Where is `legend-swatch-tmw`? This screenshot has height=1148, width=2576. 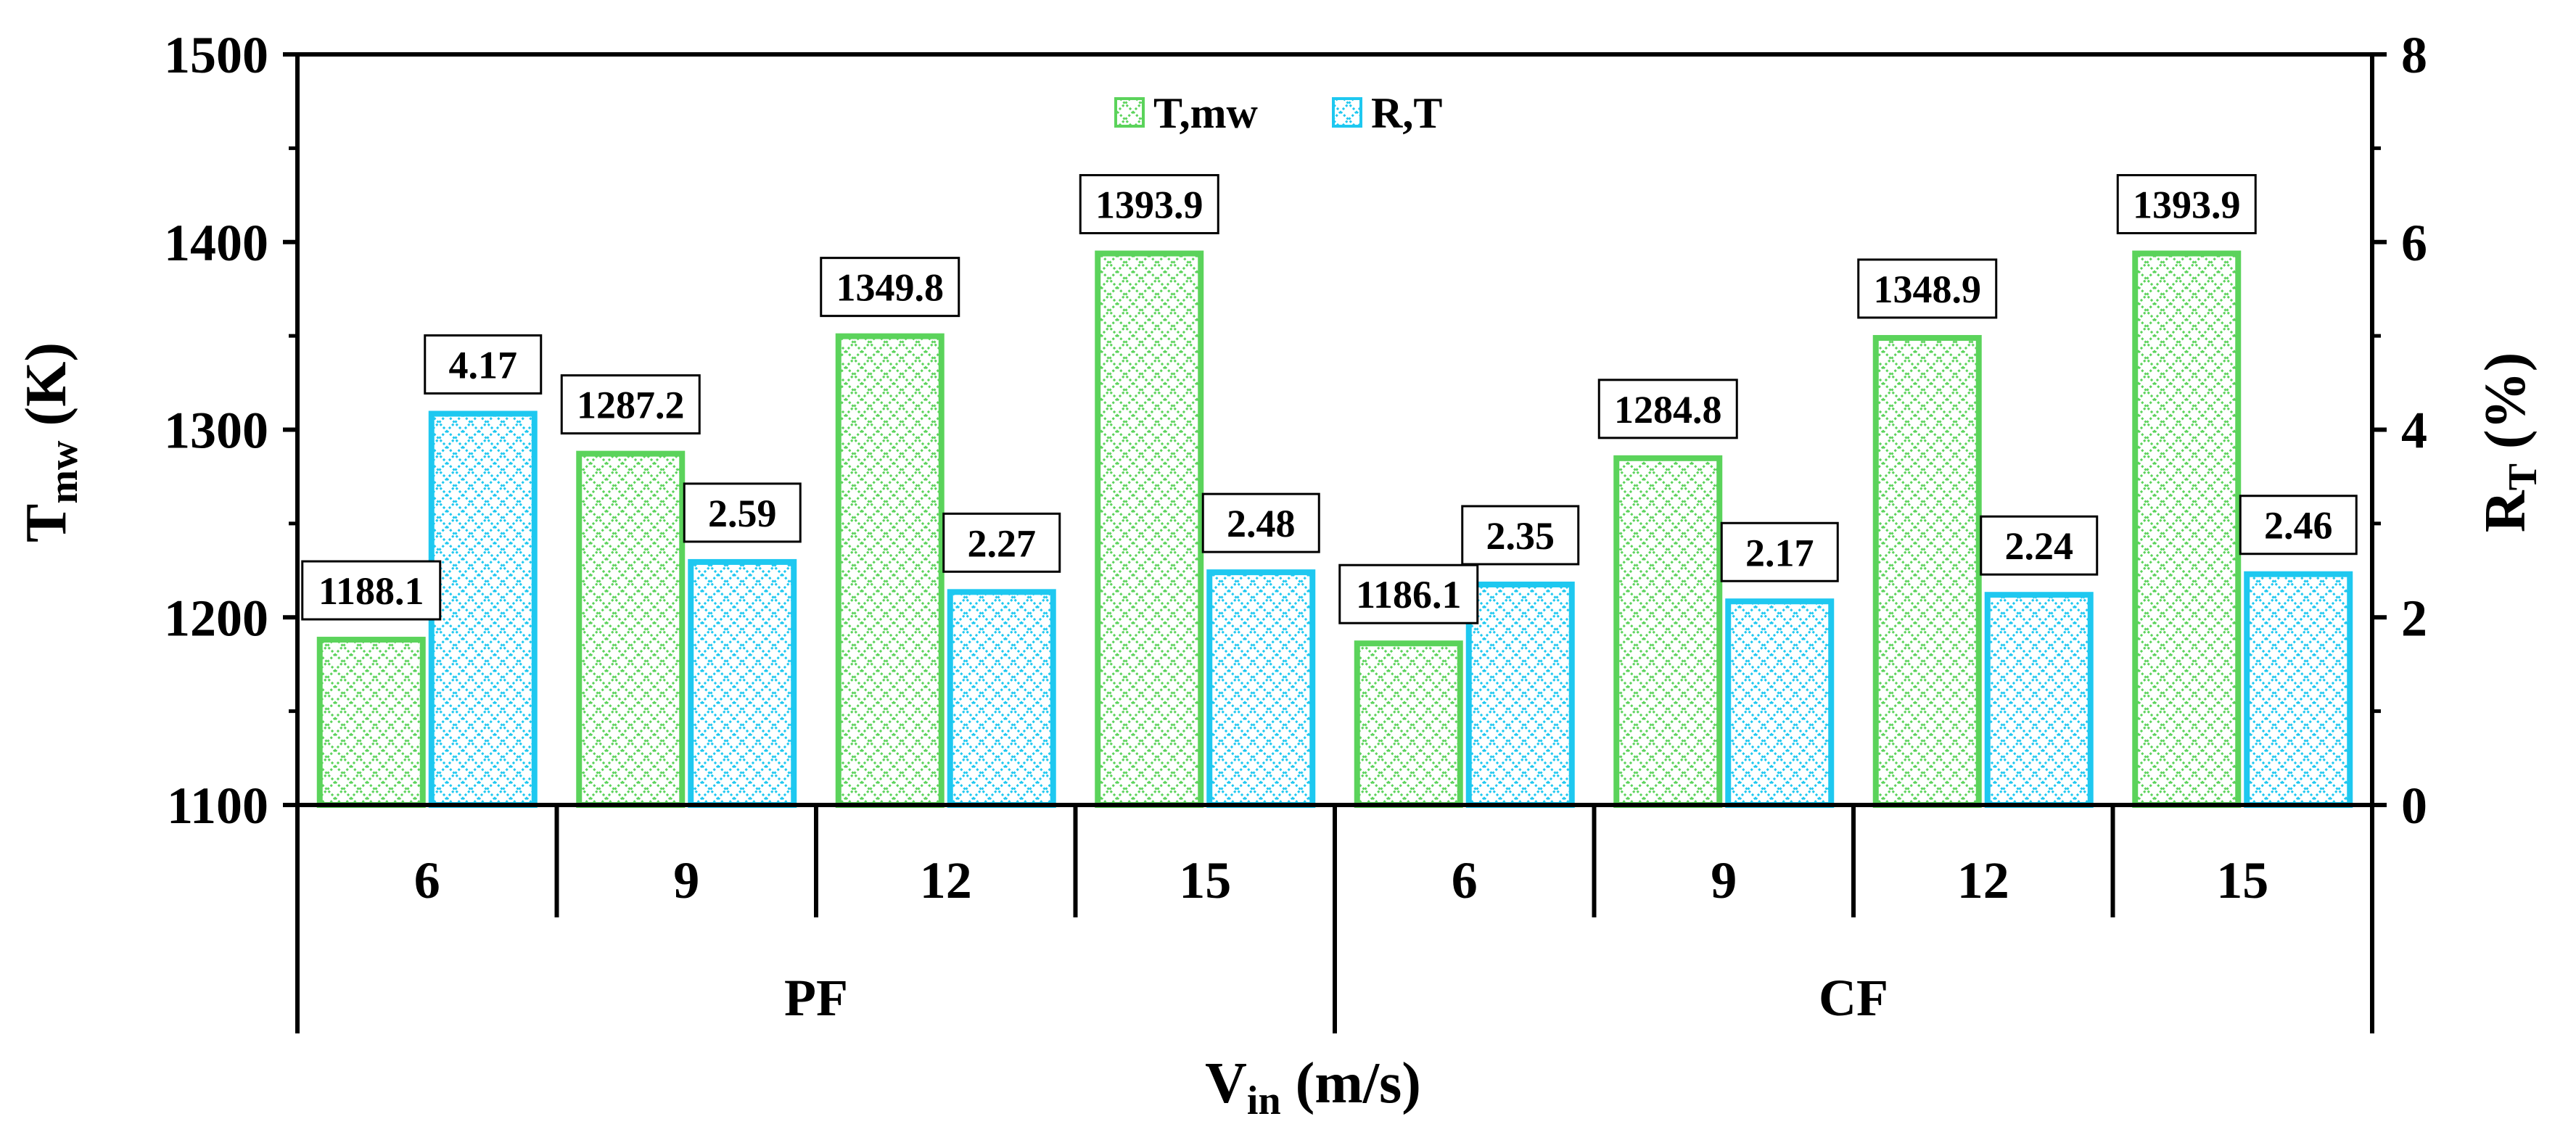
legend-swatch-tmw is located at coordinates (1129, 112).